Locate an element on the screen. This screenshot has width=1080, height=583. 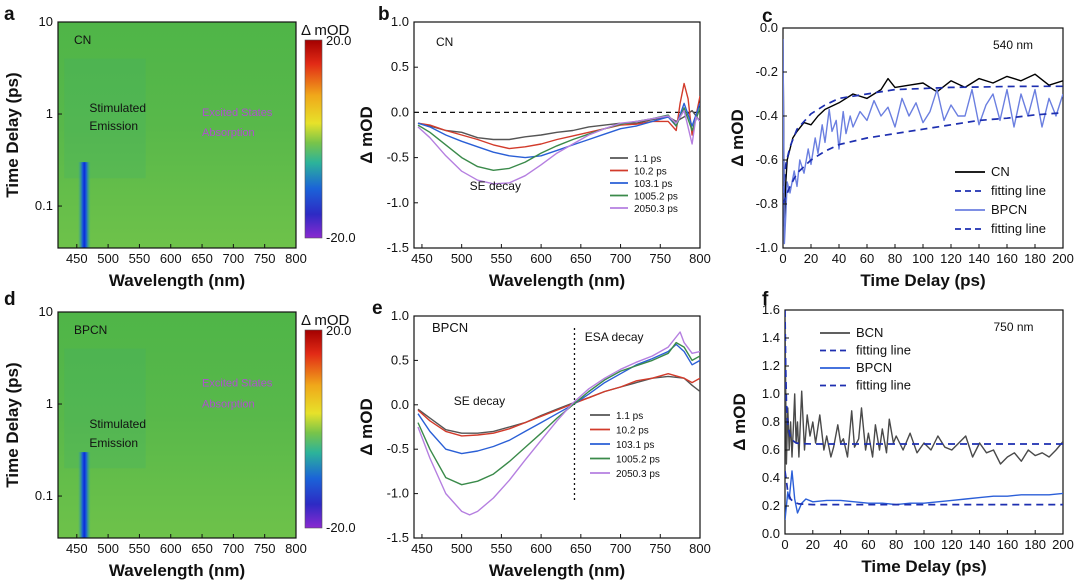
chart-annotation: 540 nm is located at coordinates (1013, 45).